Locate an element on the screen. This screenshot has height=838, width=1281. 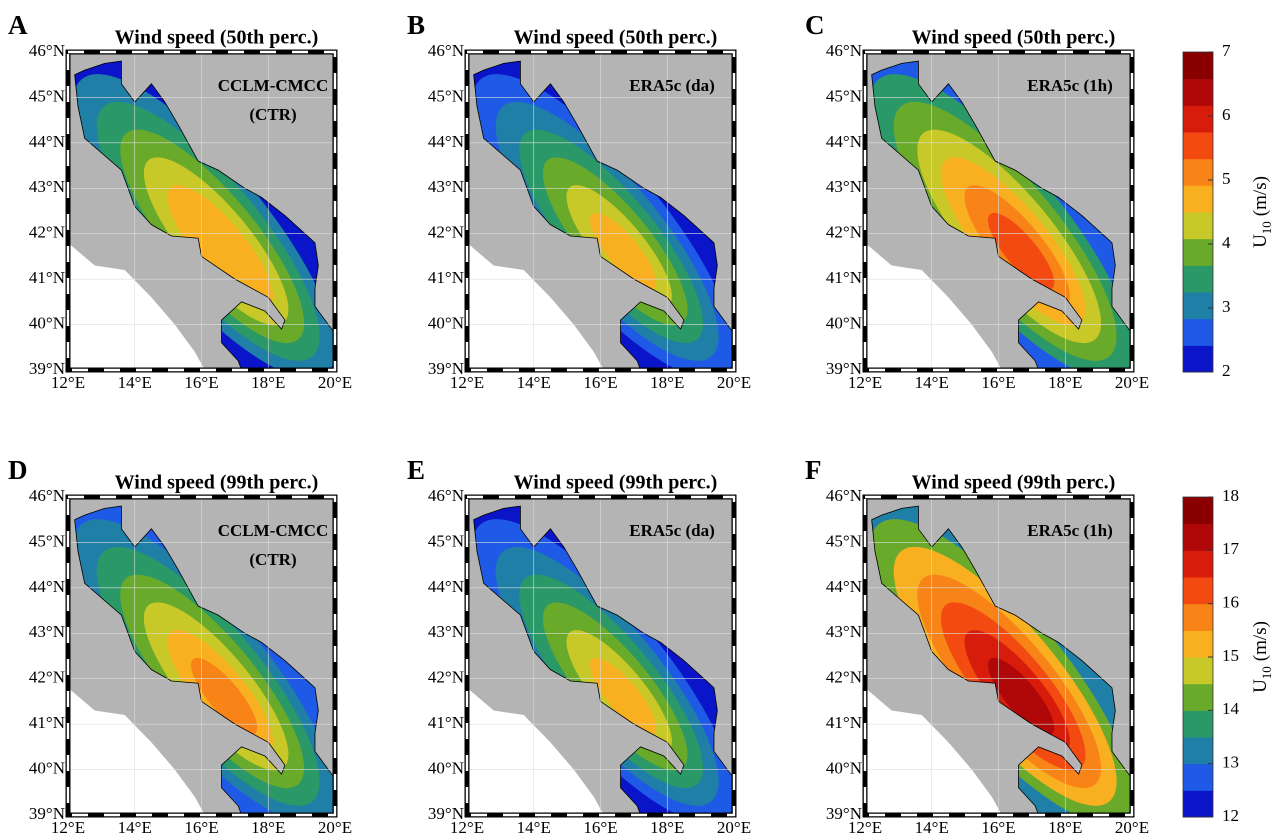
lat-tick-label: 42°N is located at coordinates (446, 677).